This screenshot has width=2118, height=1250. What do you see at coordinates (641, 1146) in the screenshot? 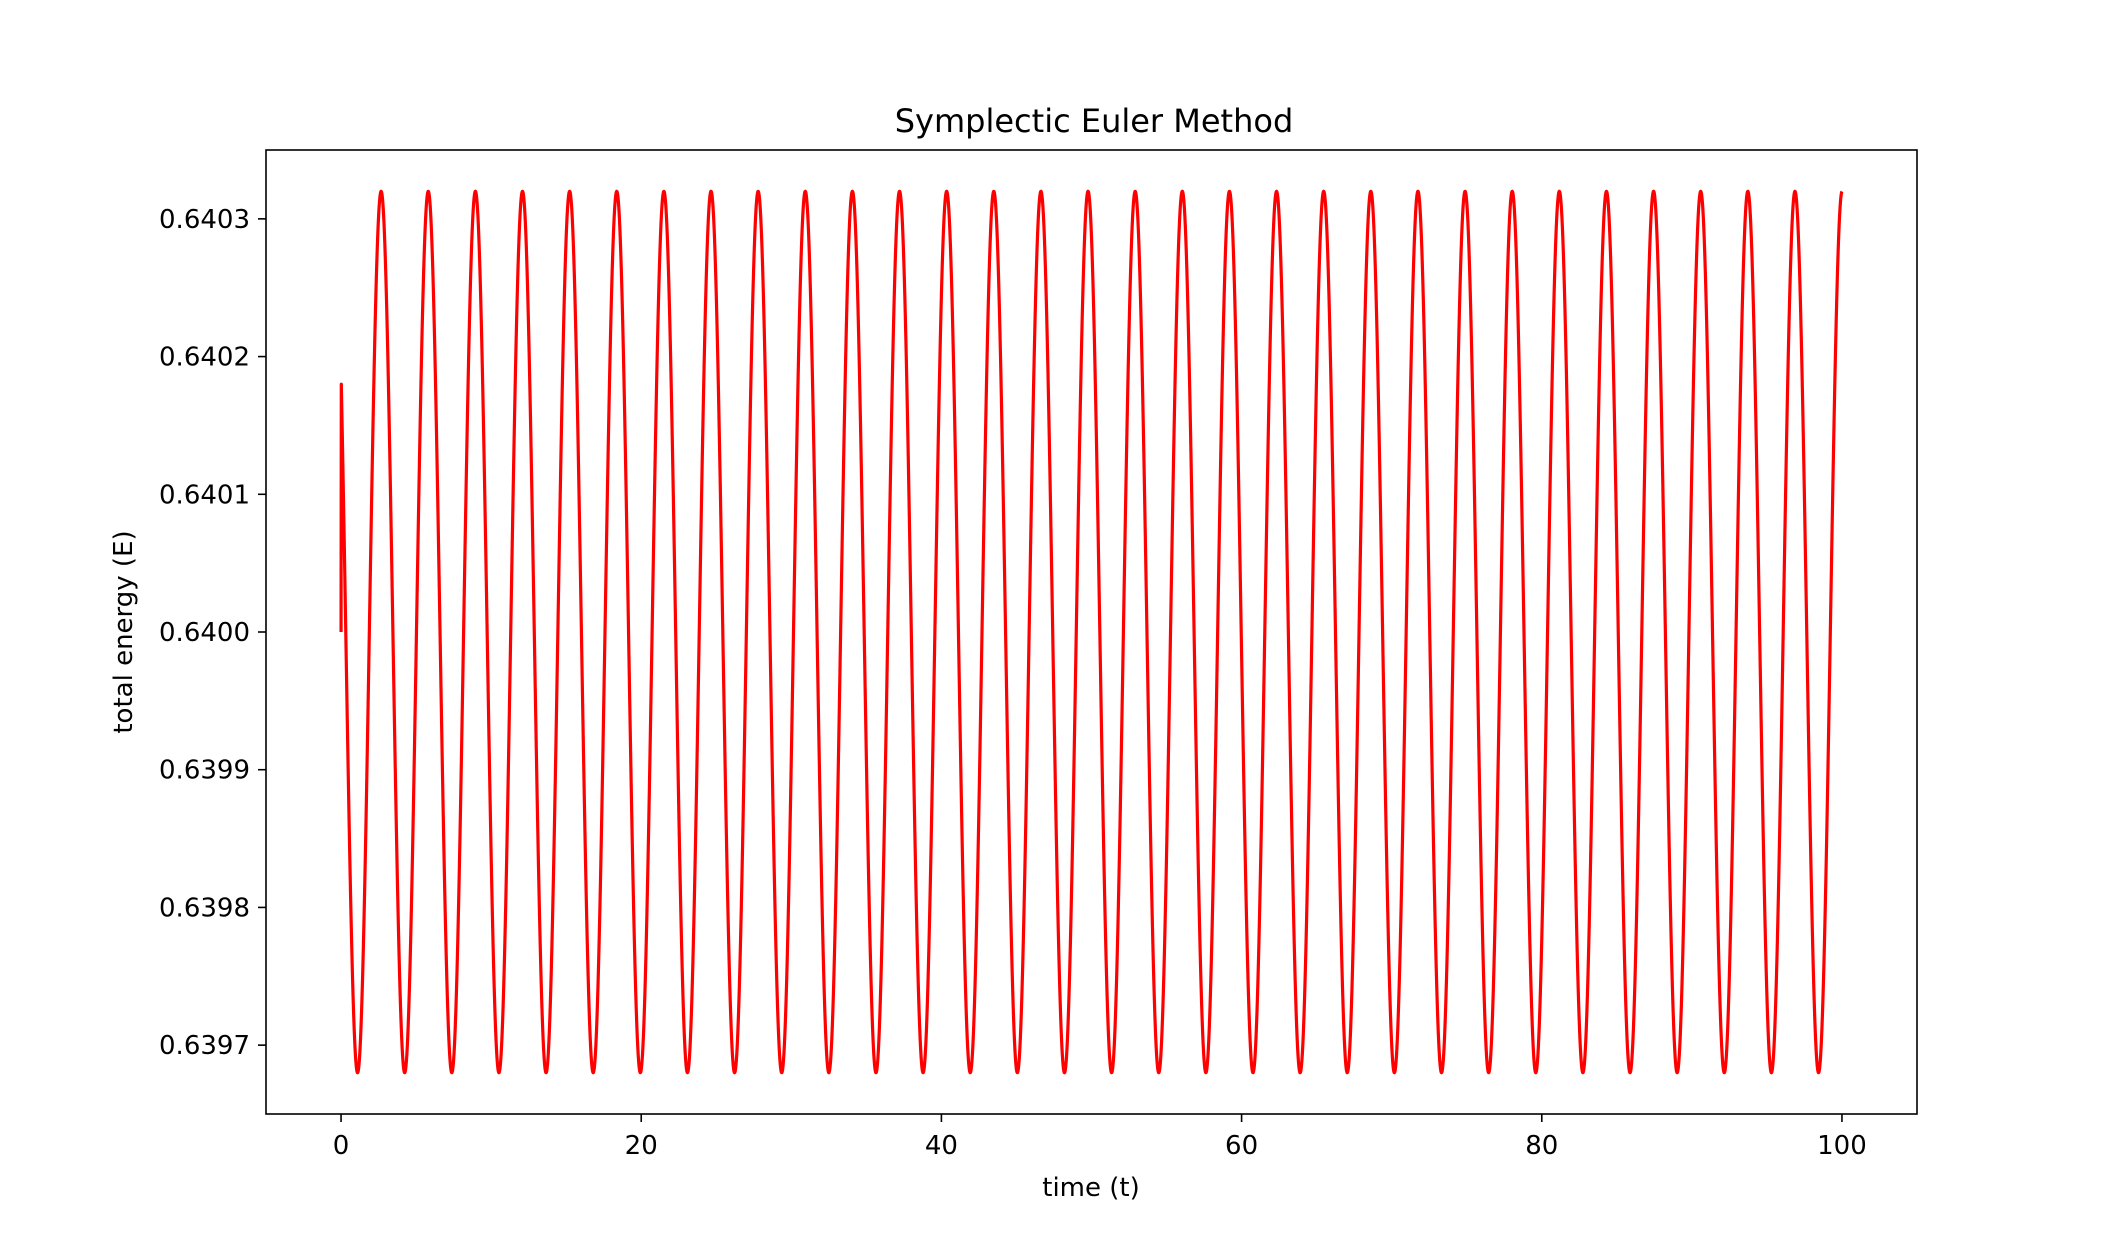
I see `x-tick-label: 20` at bounding box center [641, 1146].